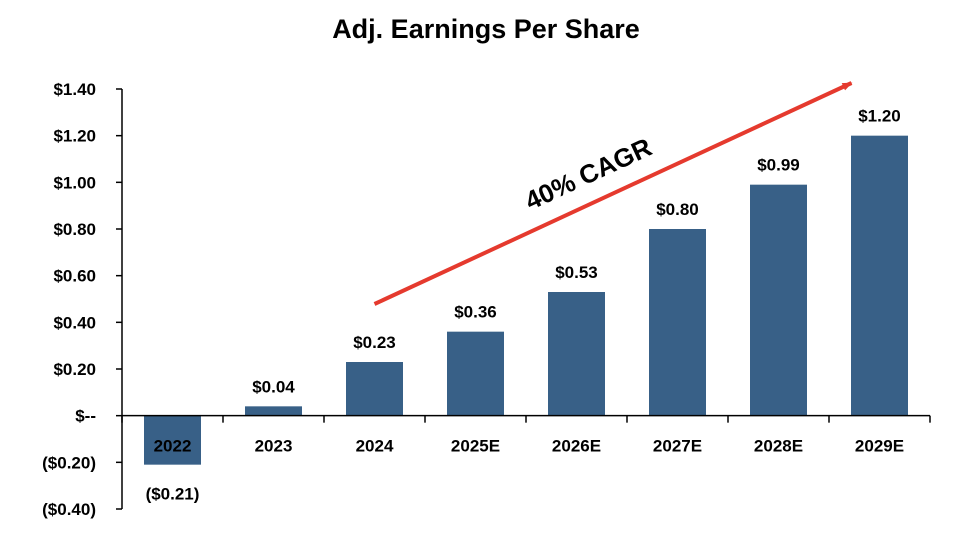 This screenshot has width=972, height=534. I want to click on x-tick-label: 2022, so click(173, 446).